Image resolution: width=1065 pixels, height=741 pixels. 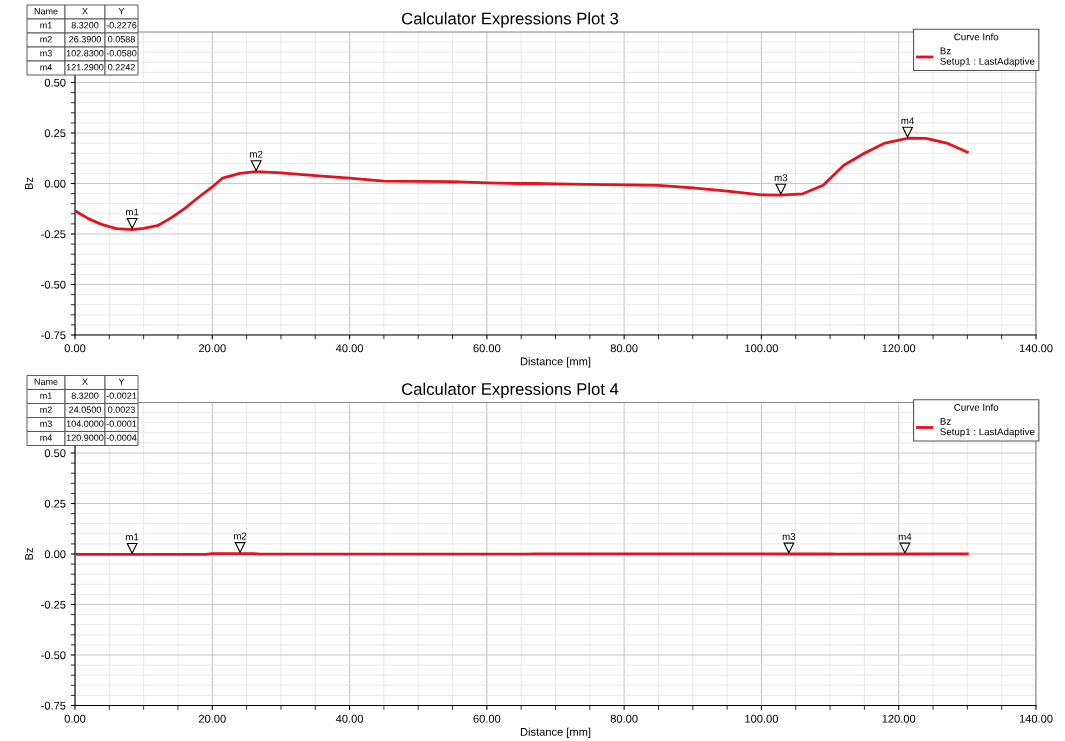 I want to click on annotation: 120.9000, so click(x=85, y=437).